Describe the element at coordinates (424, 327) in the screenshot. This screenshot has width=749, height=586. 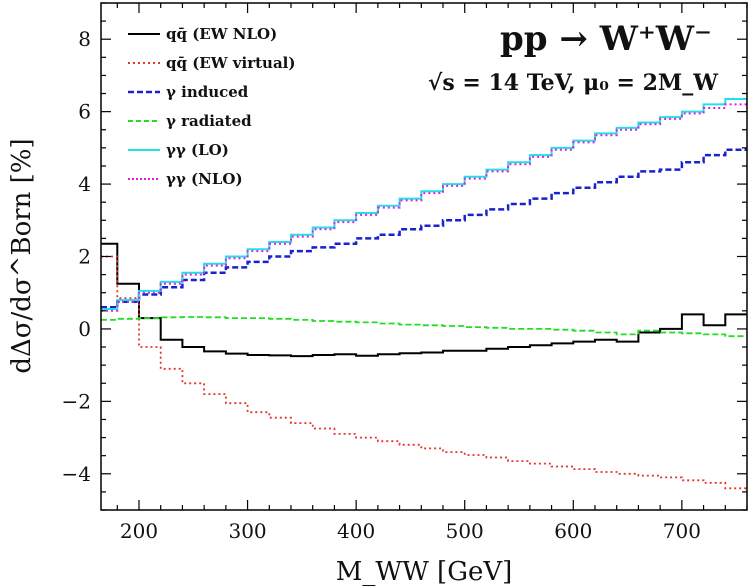
I see `series-3-step-line` at that location.